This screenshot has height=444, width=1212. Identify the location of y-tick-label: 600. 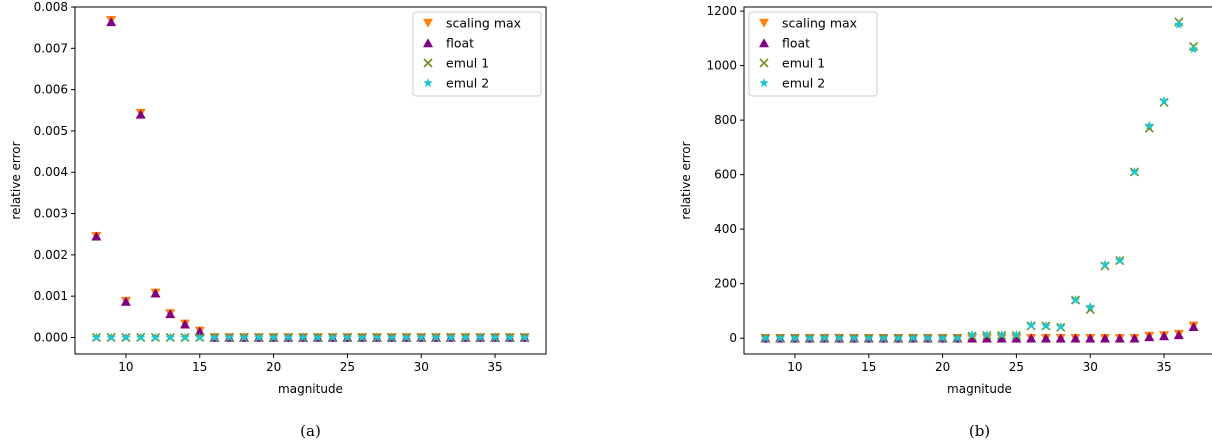
(725, 175).